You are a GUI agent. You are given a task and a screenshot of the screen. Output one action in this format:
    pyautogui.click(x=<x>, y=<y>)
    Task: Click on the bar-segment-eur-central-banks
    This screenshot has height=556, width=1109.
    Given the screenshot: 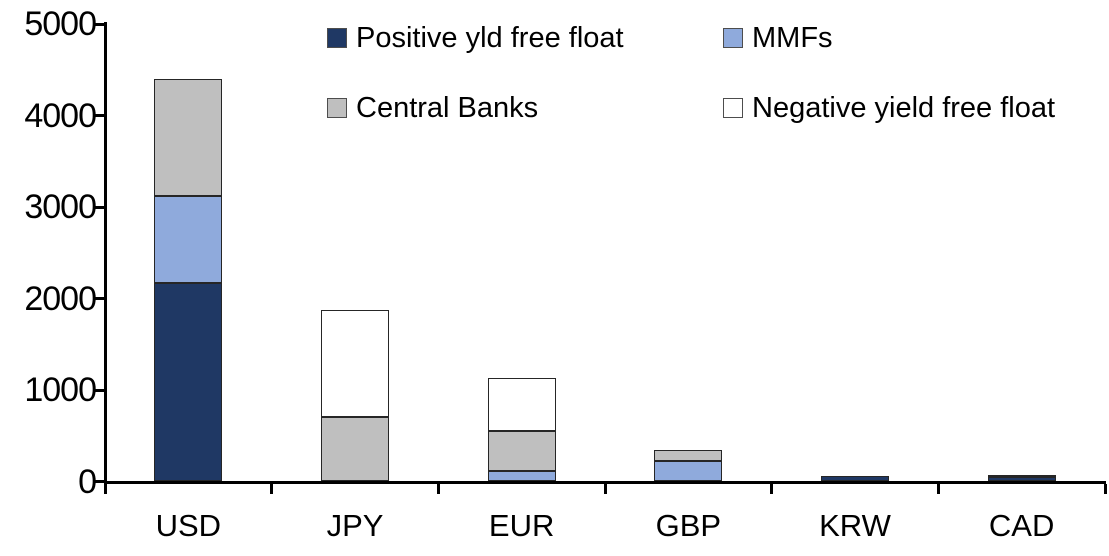 What is the action you would take?
    pyautogui.click(x=521, y=451)
    